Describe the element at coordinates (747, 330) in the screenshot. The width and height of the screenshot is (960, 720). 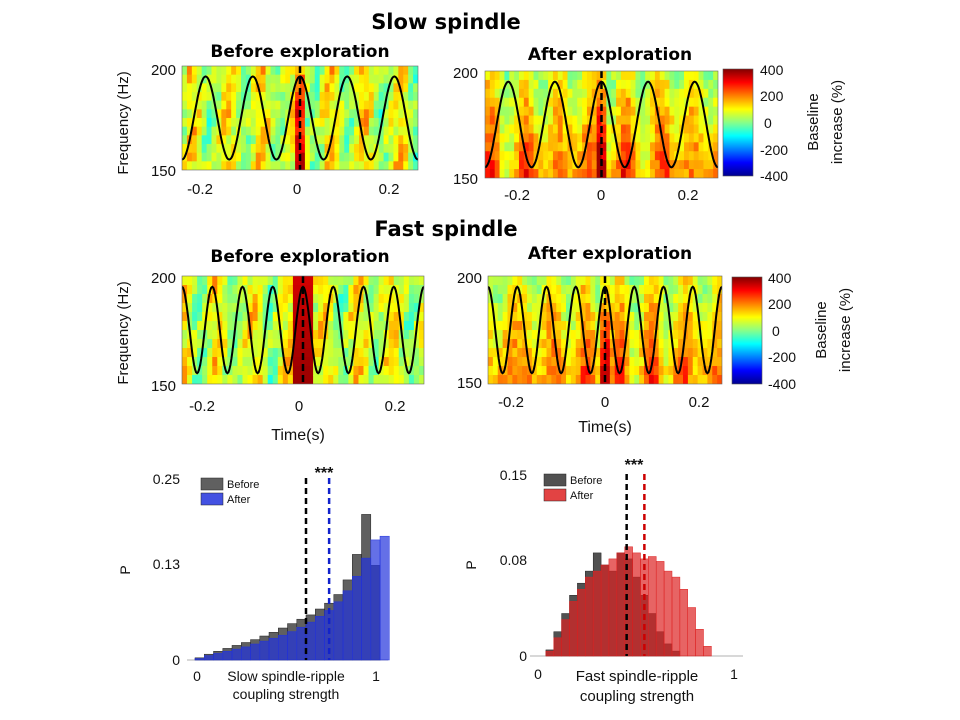
I see `colorbar-gradient` at that location.